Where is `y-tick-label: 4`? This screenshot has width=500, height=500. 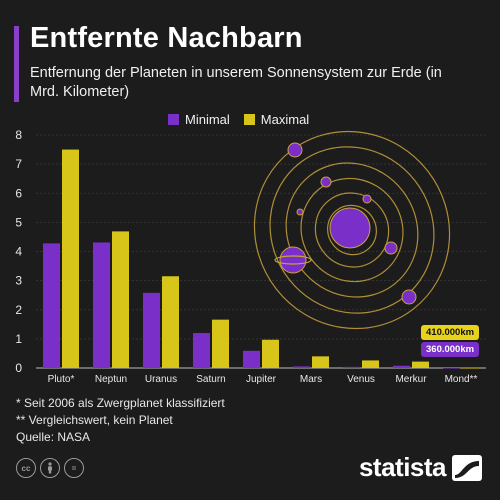
y-tick-label: 4 is located at coordinates (18, 252).